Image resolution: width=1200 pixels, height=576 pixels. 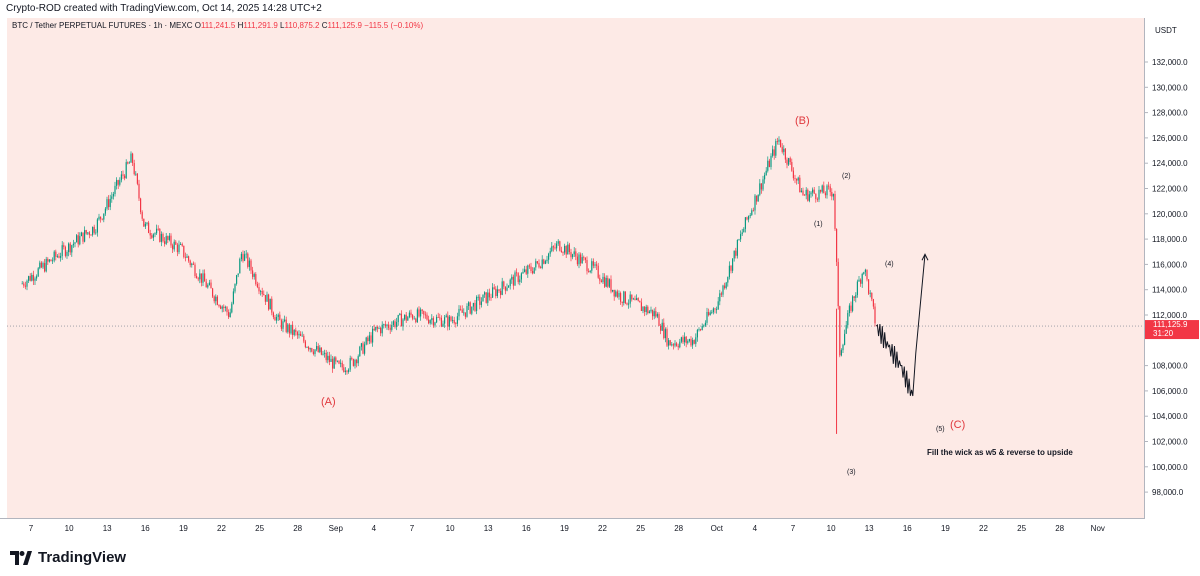 I want to click on tradingview-logo: TradingView, so click(x=68, y=557).